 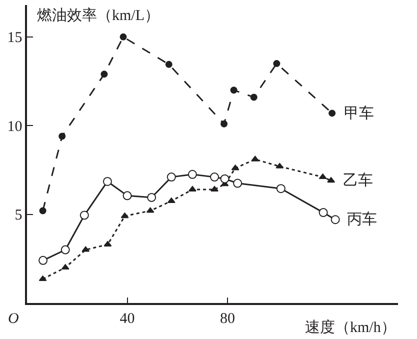 What do you see at coordinates (18, 216) in the screenshot?
I see `y-tick-label: 5` at bounding box center [18, 216].